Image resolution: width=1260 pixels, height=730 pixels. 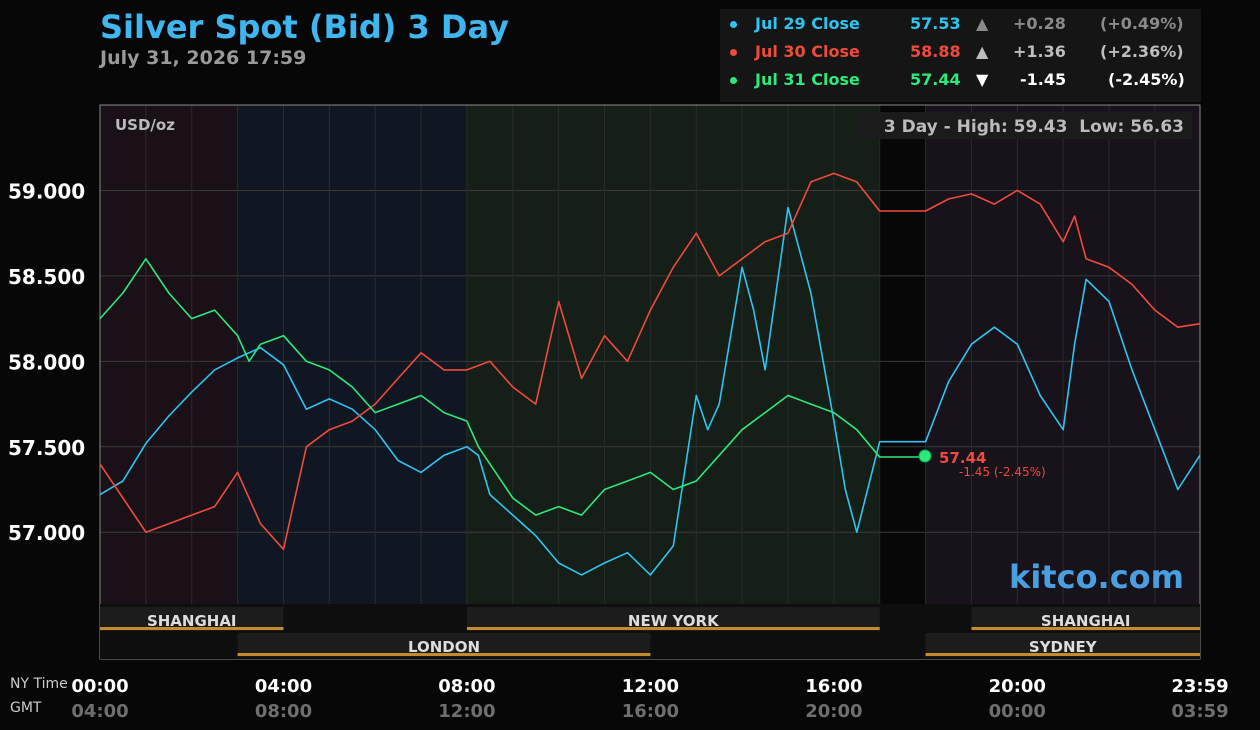 I want to click on x-tick-label-gmt: 08:00, so click(x=283, y=711).